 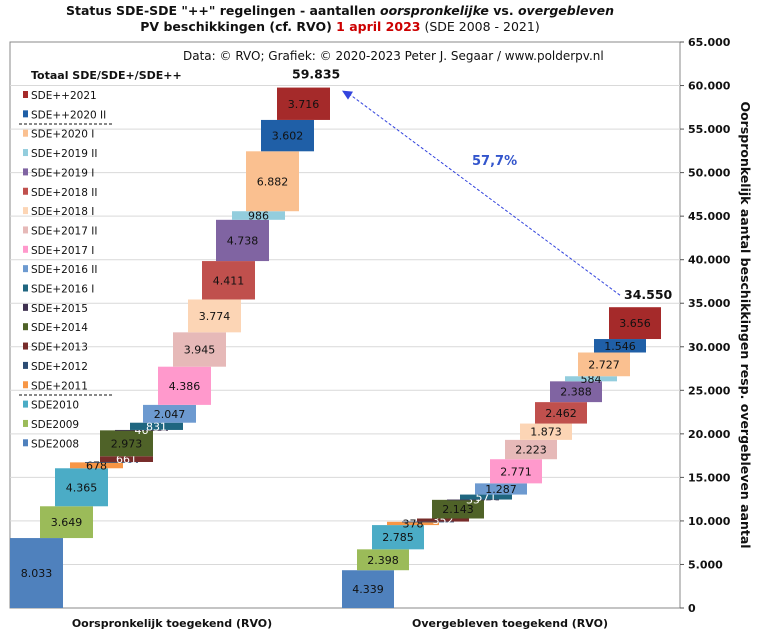 I want to click on bar-value-label: 1.546, so click(x=620, y=346).